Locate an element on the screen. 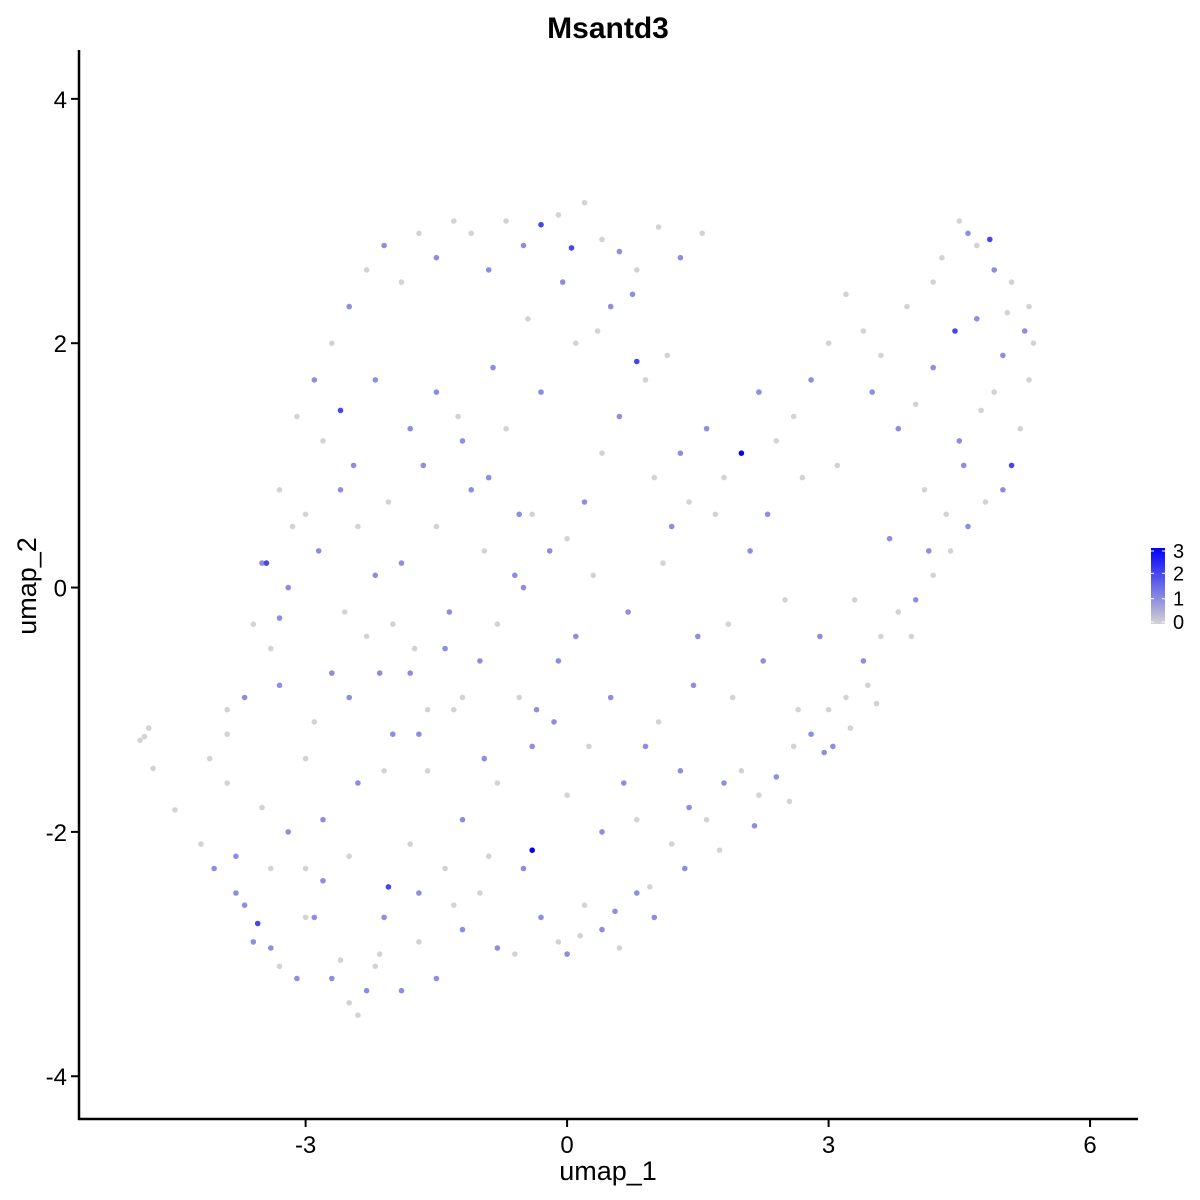 The width and height of the screenshot is (1200, 1200). y-tick-label: -4 is located at coordinates (56, 1077).